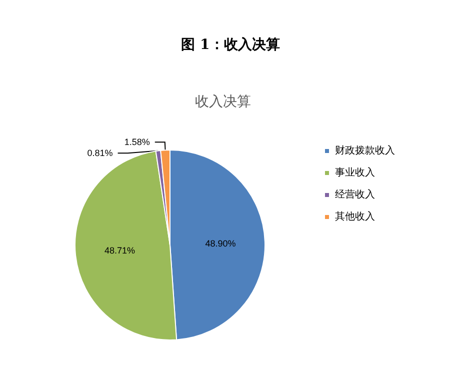 The height and width of the screenshot is (368, 461). What do you see at coordinates (100, 153) in the screenshot?
I see `data-label: 0.81%` at bounding box center [100, 153].